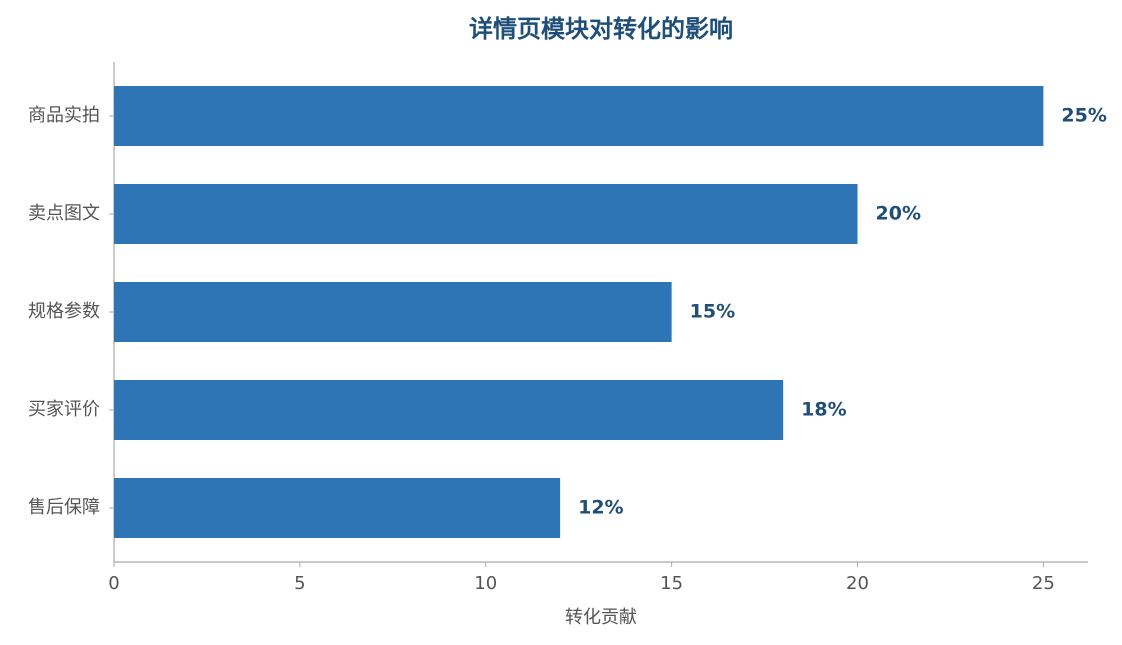 The height and width of the screenshot is (645, 1122). What do you see at coordinates (64, 409) in the screenshot?
I see `y-tick-label: 买家评价` at bounding box center [64, 409].